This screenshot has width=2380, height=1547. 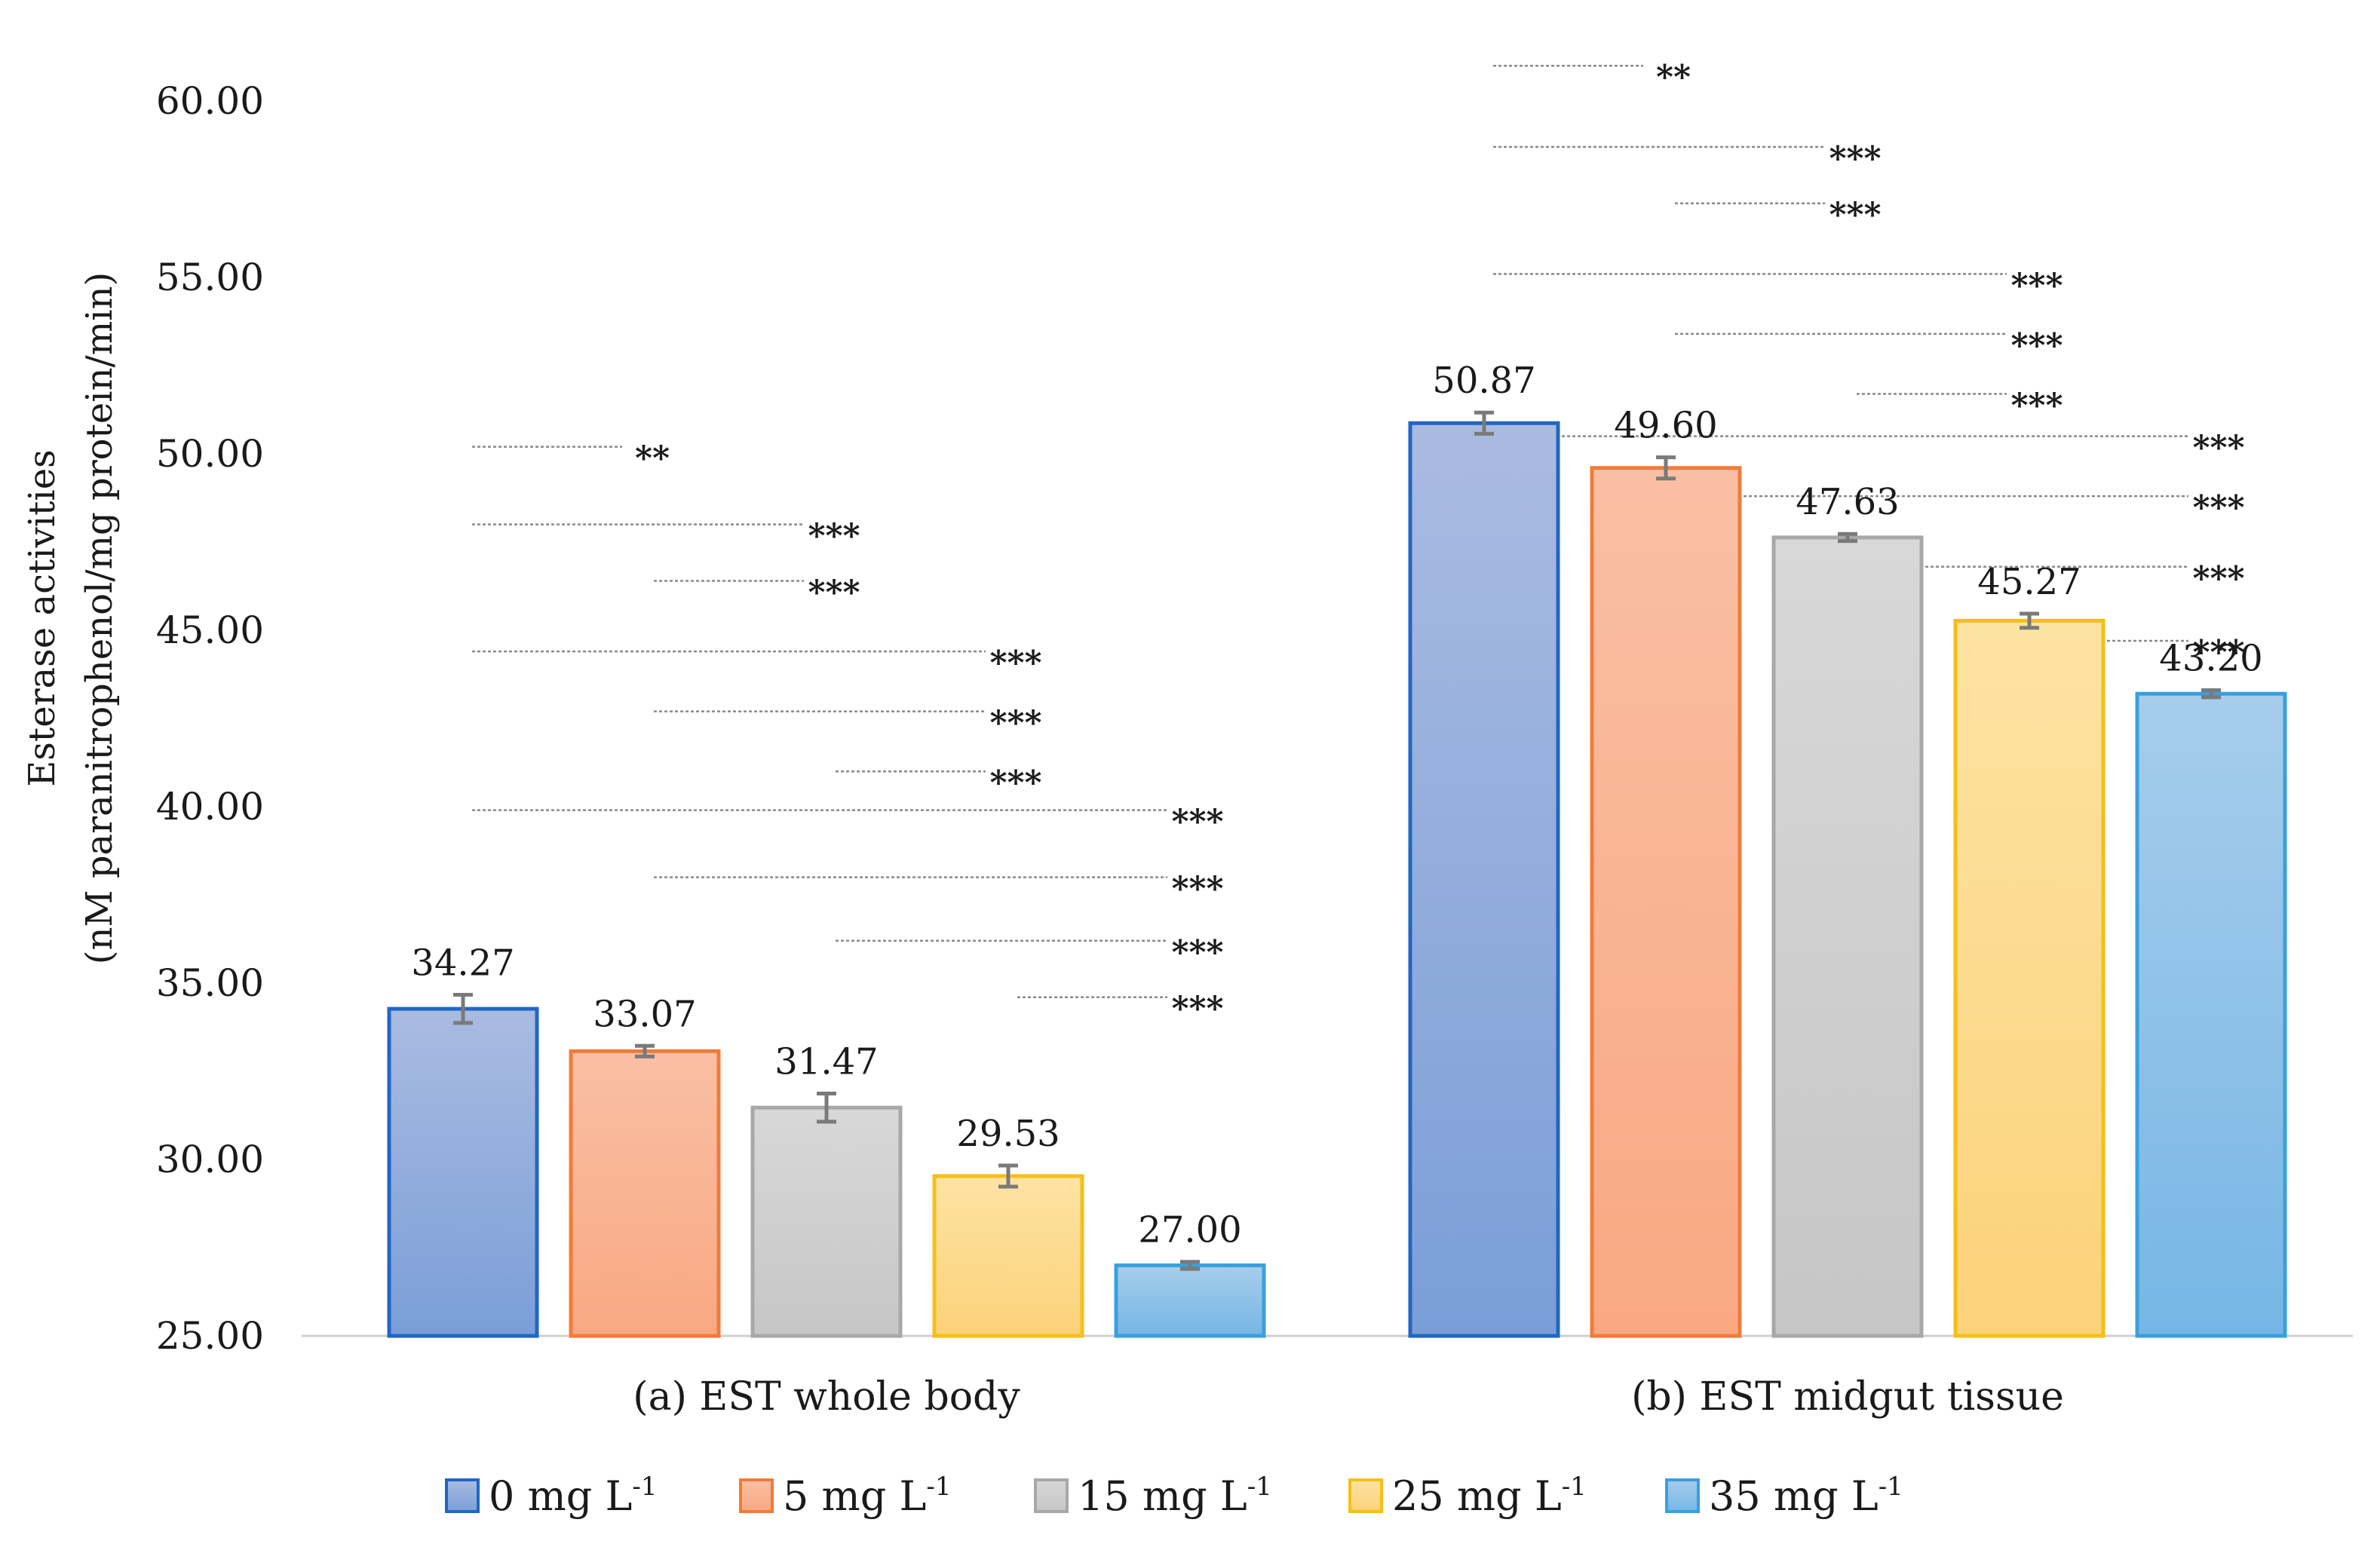 I want to click on y-axis-title-line1: Esterase activities, so click(x=42, y=618).